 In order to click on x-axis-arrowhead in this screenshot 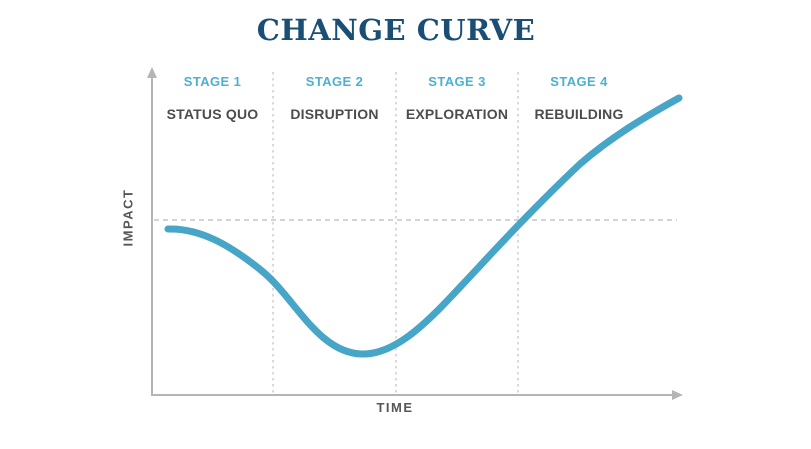, I will do `click(677, 395)`.